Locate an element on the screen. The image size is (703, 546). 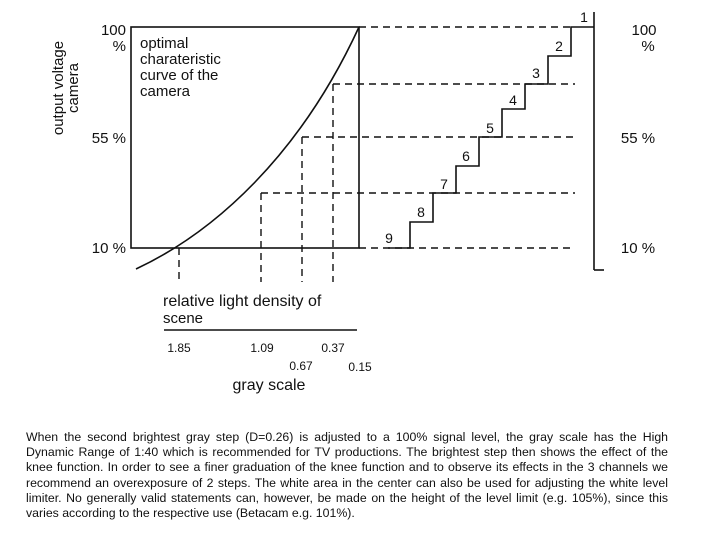
right-tick-100-number: 100 is located at coordinates (643, 30).